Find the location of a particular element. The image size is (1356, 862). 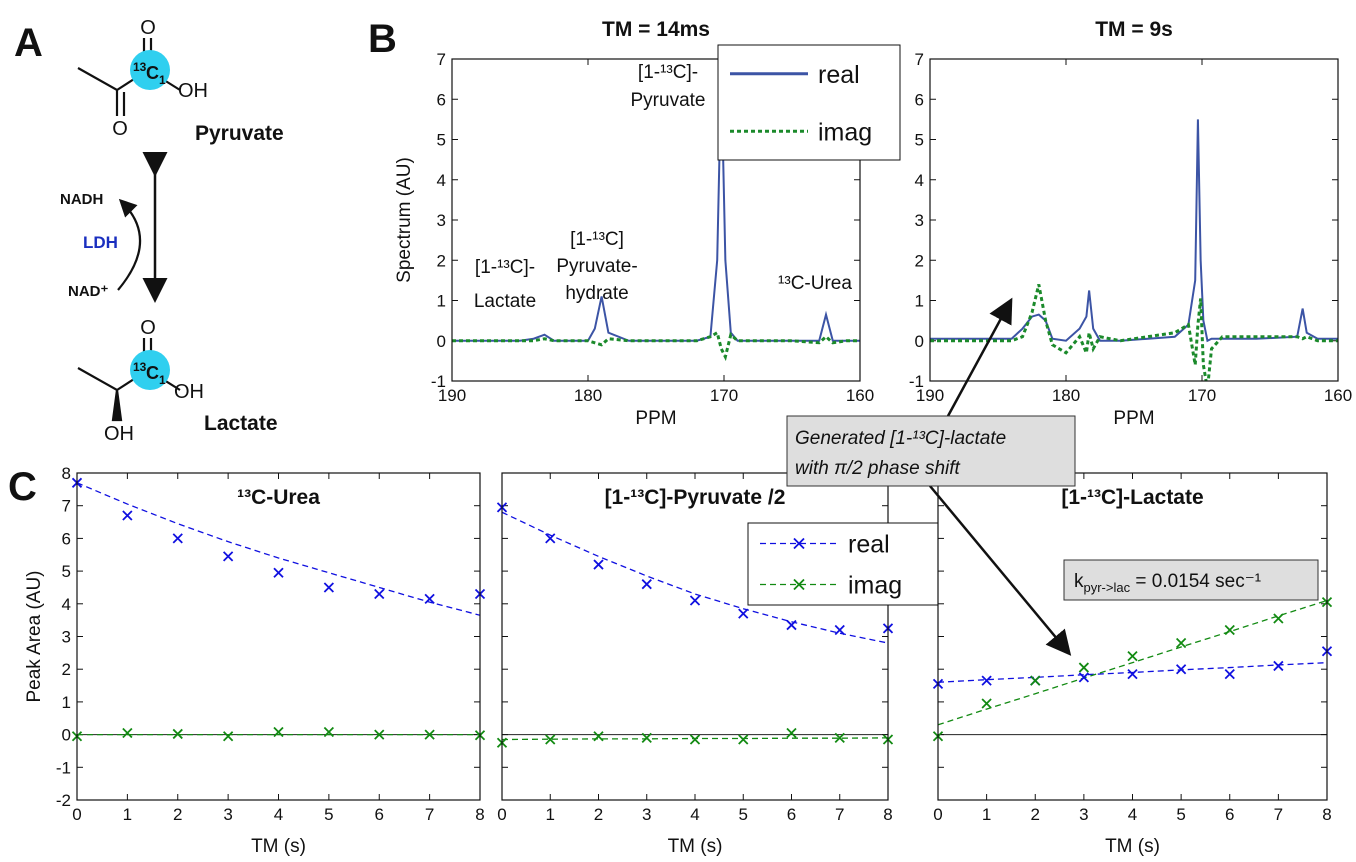

y-tick-label: 1 is located at coordinates (919, 301).